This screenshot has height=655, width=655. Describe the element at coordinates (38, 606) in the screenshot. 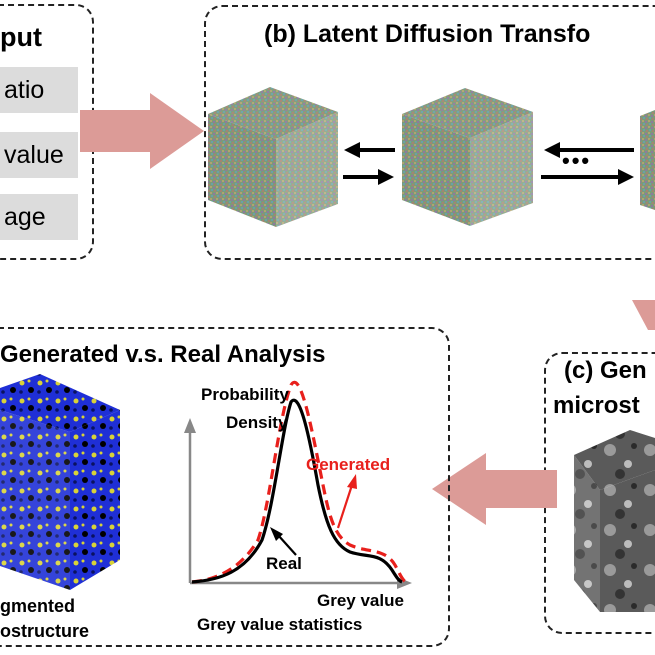

I see `segmented-cube-label-line1: gmented` at that location.